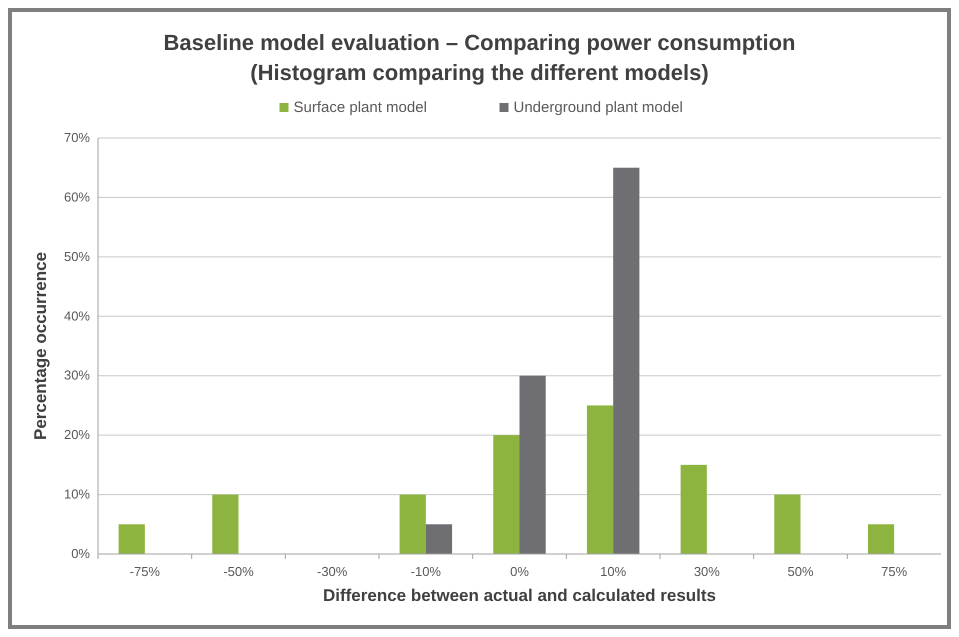  Describe the element at coordinates (598, 107) in the screenshot. I see `legend-label: Underground plant model` at that location.